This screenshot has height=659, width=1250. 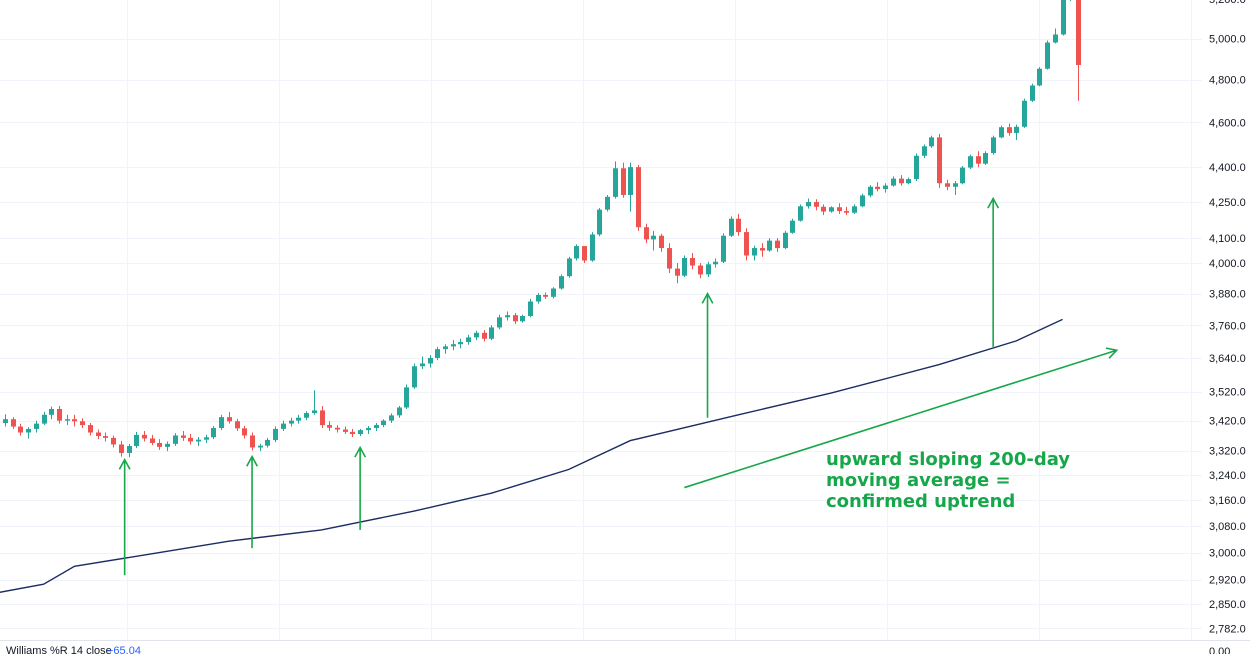 I want to click on price-tick-label: 4,250.0, so click(x=1227, y=203).